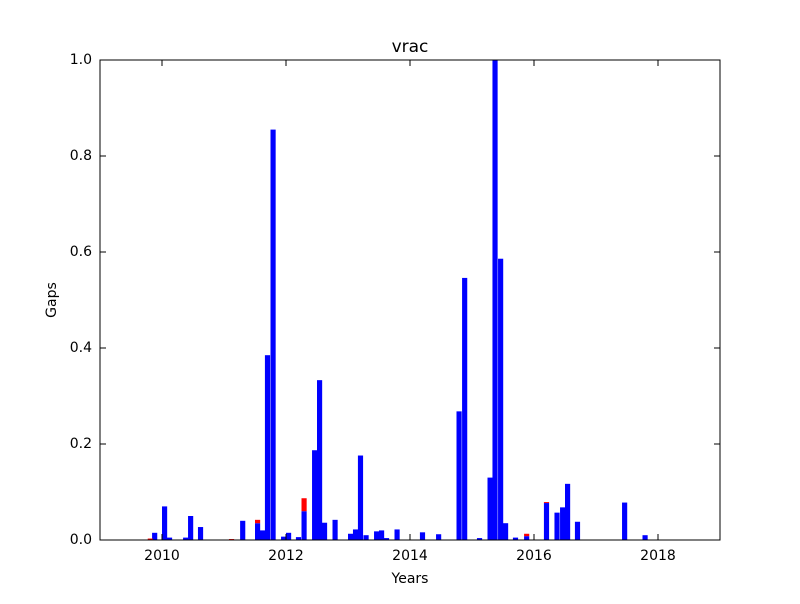 This screenshot has width=800, height=604. Describe the element at coordinates (286, 556) in the screenshot. I see `x-tick-label: 2012` at that location.